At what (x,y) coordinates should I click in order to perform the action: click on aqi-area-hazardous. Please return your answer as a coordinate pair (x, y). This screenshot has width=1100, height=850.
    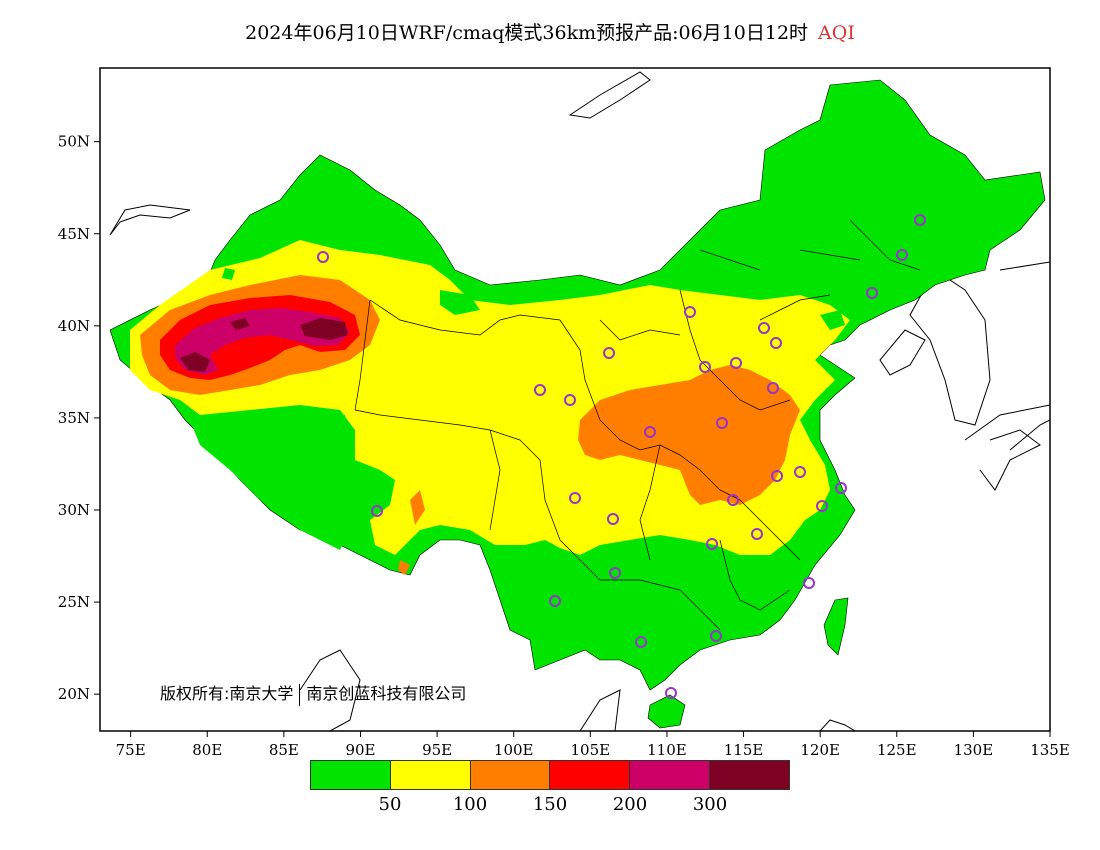
    Looking at the image, I should click on (324, 329).